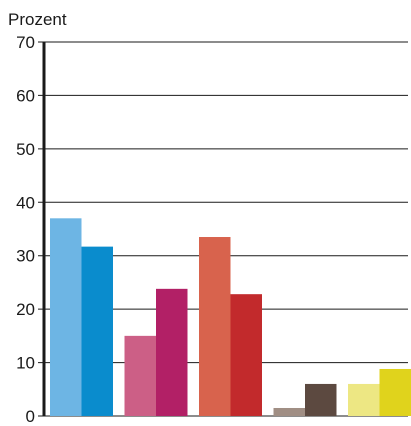 Image resolution: width=411 pixels, height=426 pixels. I want to click on y-tick-labels: 0 10 20 30 40 50 60 70, so click(25, 229).